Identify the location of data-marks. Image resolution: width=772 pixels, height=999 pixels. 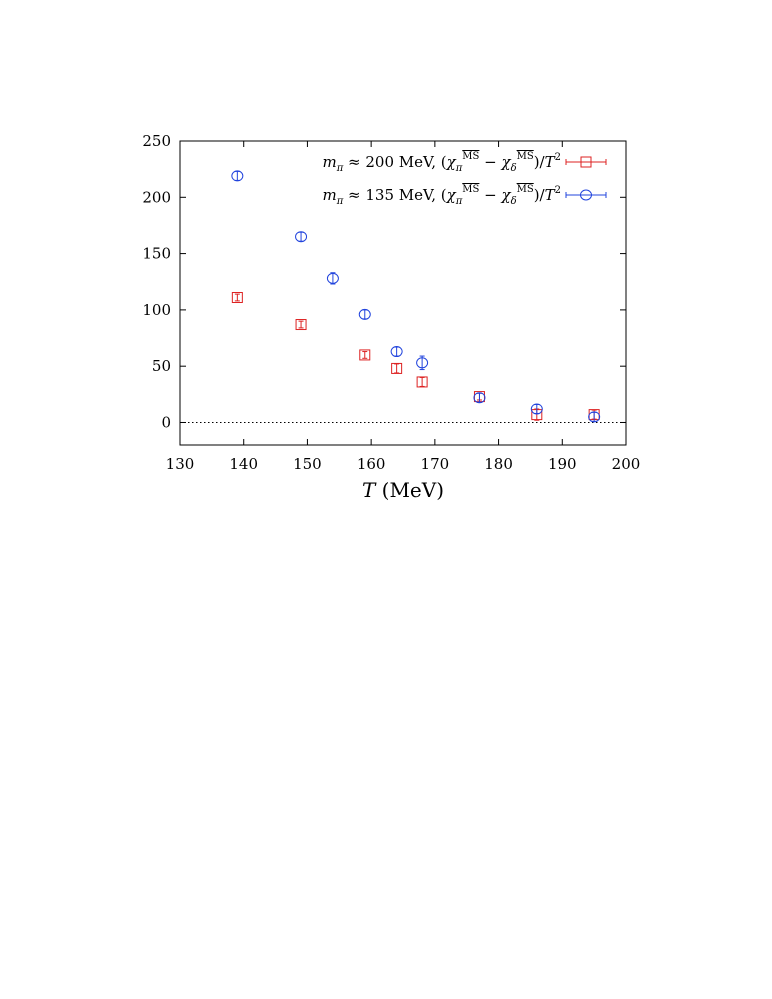
(416, 296).